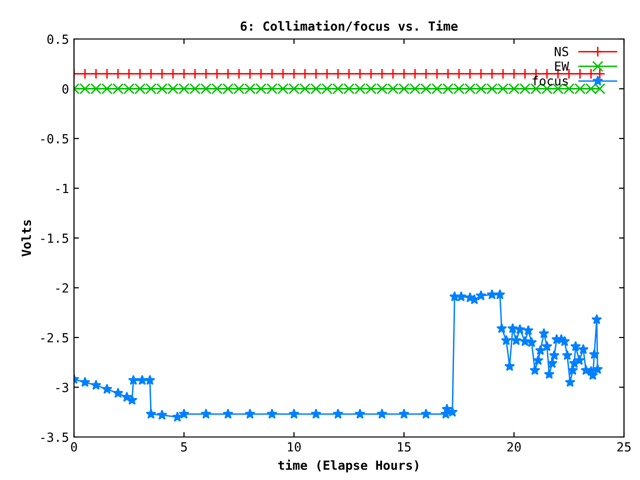 The height and width of the screenshot is (480, 640). I want to click on y-tick-label: -1, so click(62, 189).